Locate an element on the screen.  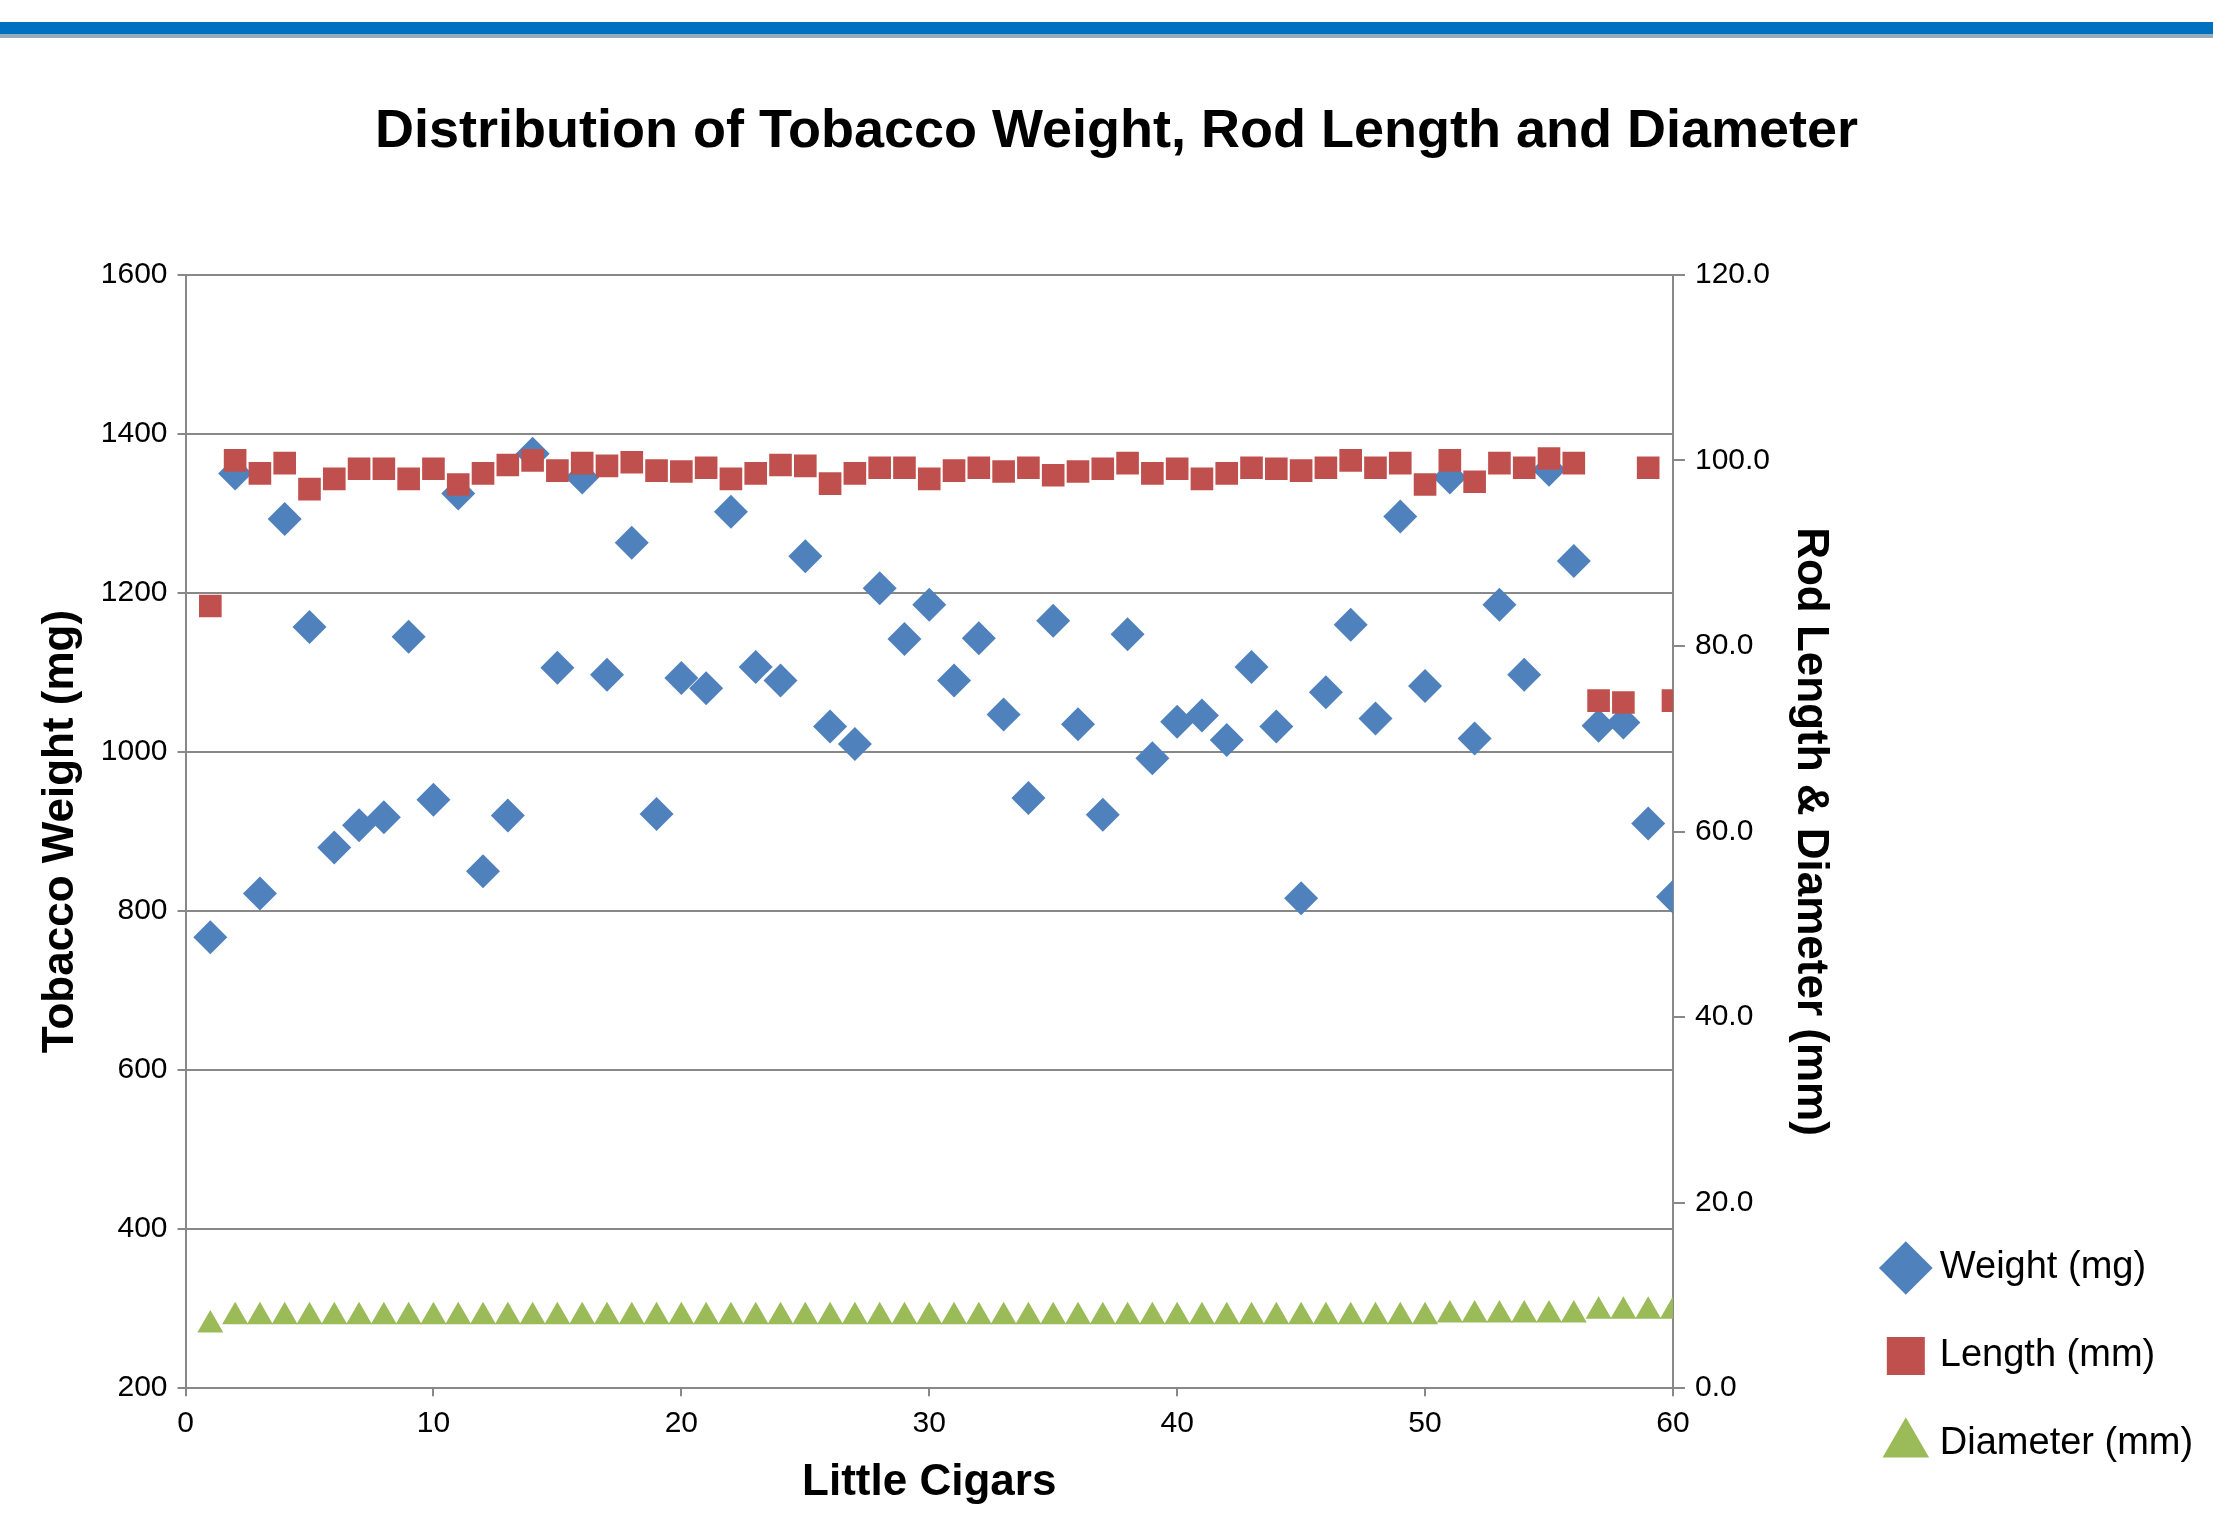
y2-tick-label: 0.0 is located at coordinates (1715, 1386).